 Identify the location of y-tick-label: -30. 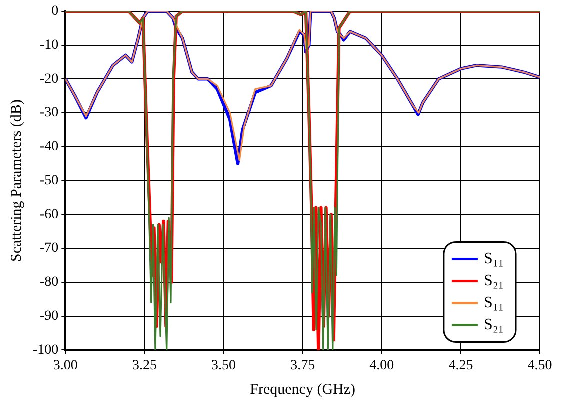
(49, 113).